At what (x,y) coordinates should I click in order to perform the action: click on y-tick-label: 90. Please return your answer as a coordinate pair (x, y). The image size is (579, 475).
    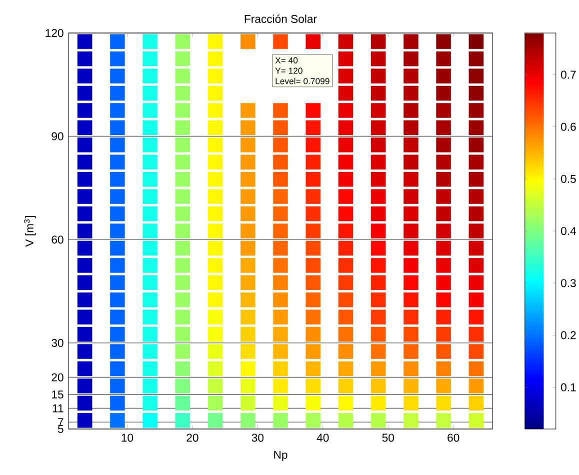
    Looking at the image, I should click on (58, 136).